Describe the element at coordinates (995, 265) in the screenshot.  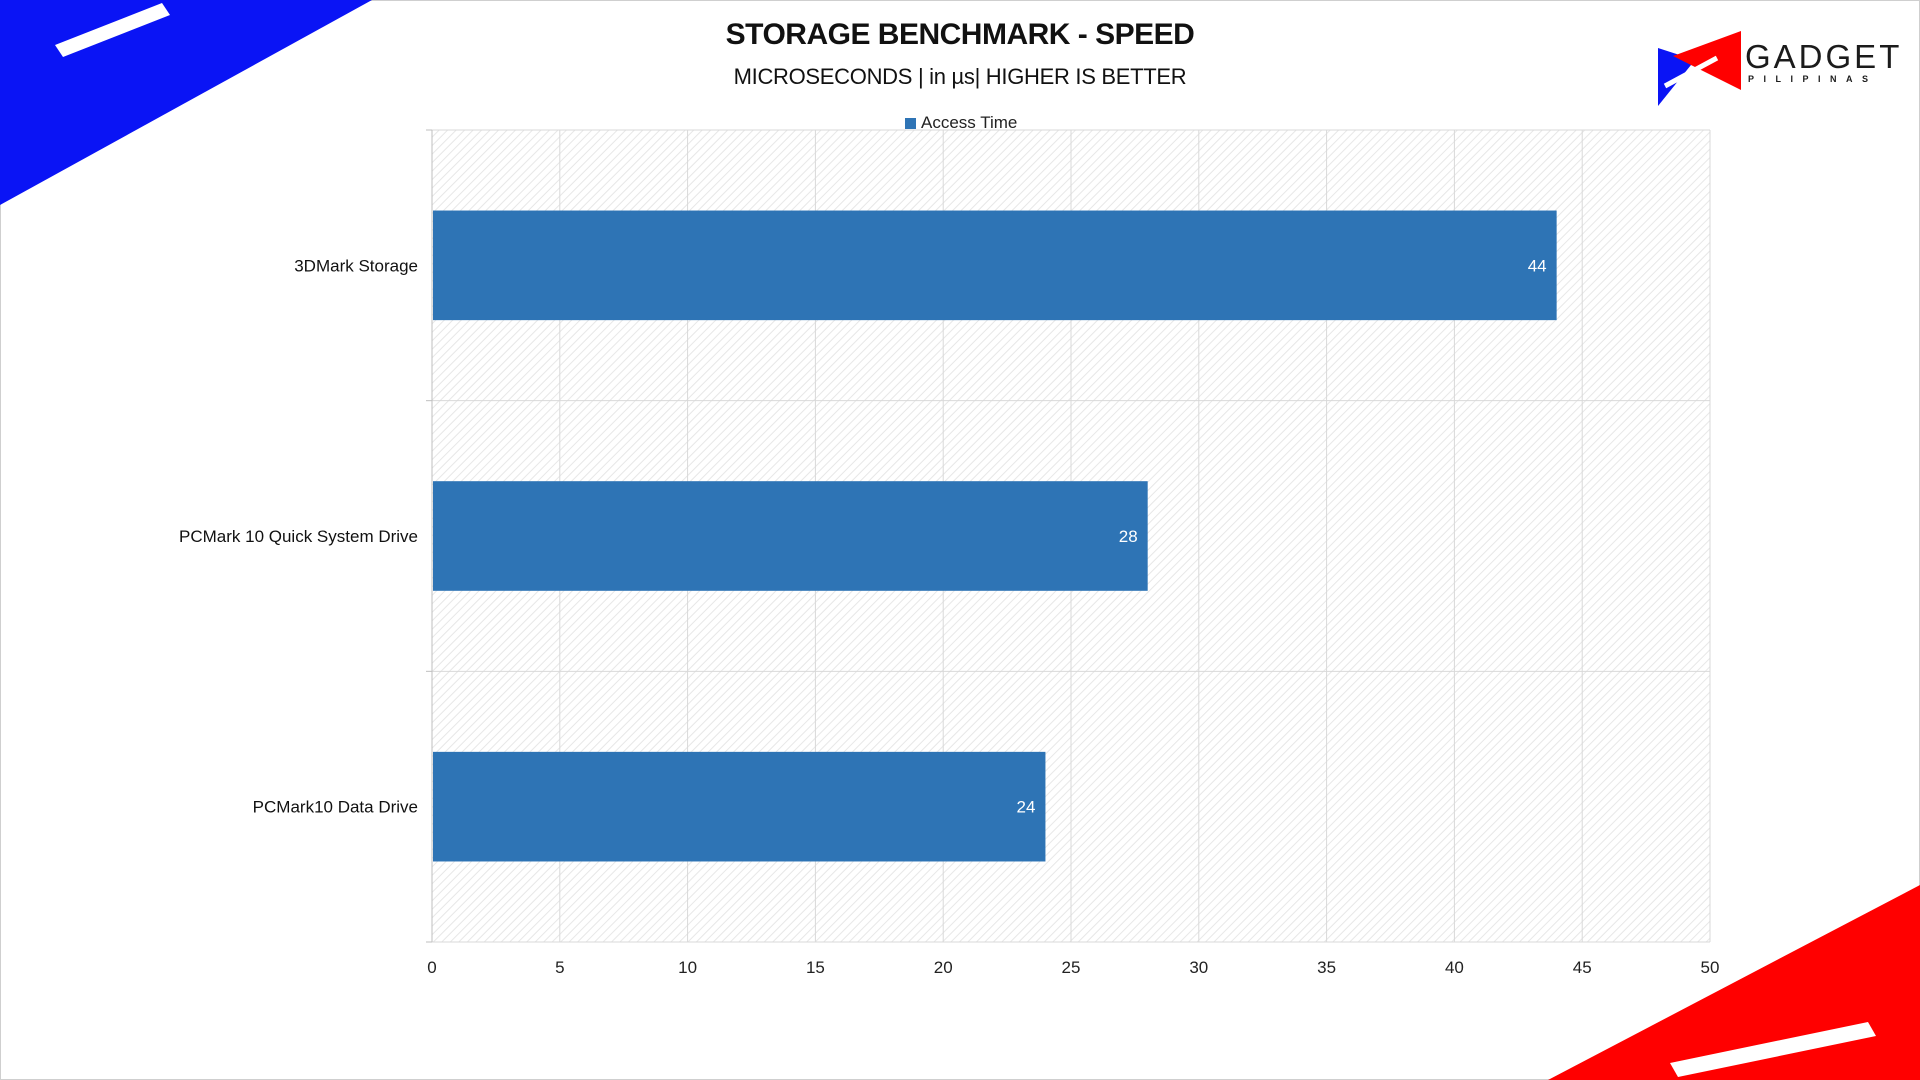
I see `bar-3dmark-storage` at that location.